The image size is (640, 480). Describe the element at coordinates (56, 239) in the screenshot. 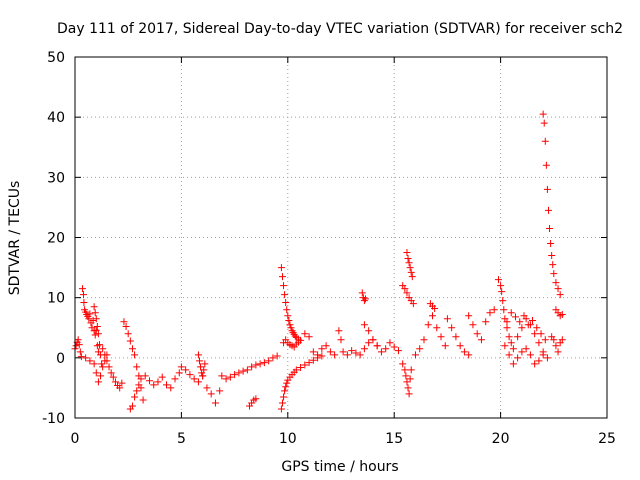

I see `y-tick-label: 20` at that location.